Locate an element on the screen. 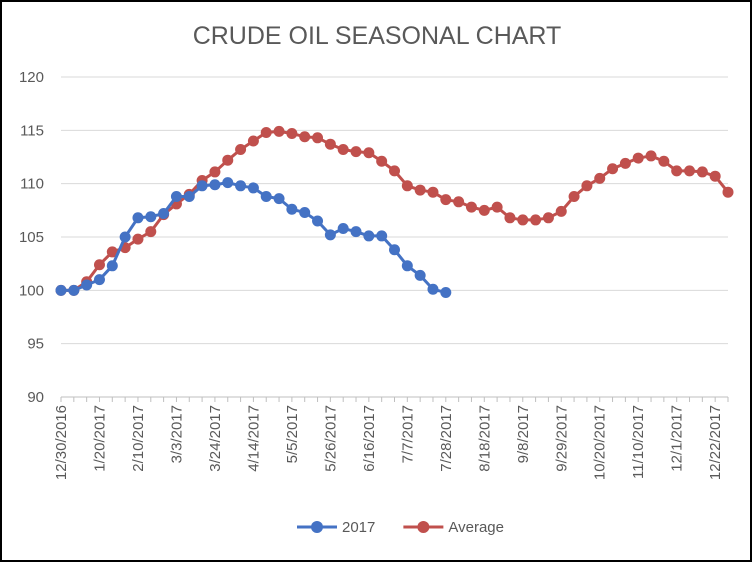  x-tick-label: 7/7/2017 is located at coordinates (407, 434).